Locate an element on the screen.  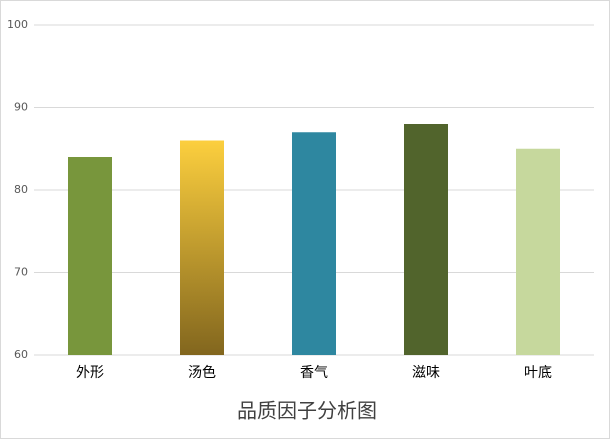
x-tick-label: 香气 is located at coordinates (314, 373).